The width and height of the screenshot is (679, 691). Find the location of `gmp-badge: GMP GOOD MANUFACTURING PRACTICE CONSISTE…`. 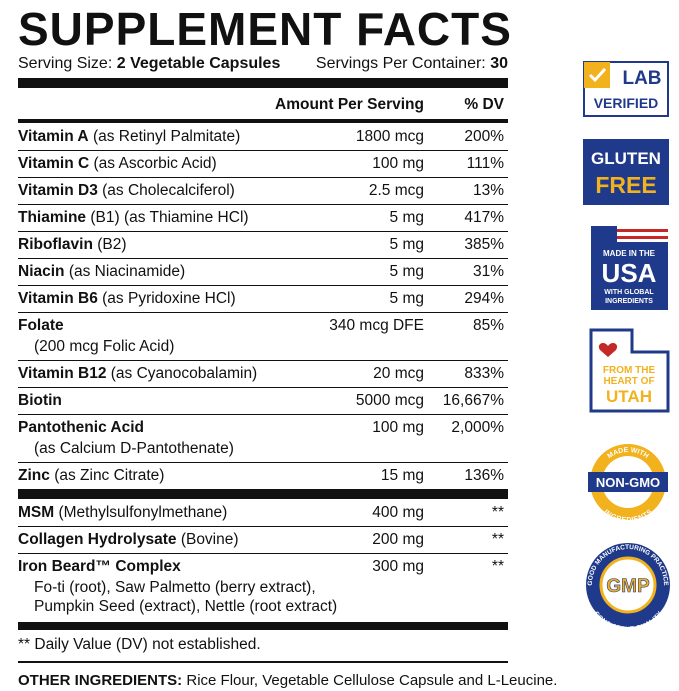

gmp-badge: GMP GOOD MANUFACTURING PRACTICE CONSISTE… is located at coordinates (628, 588).